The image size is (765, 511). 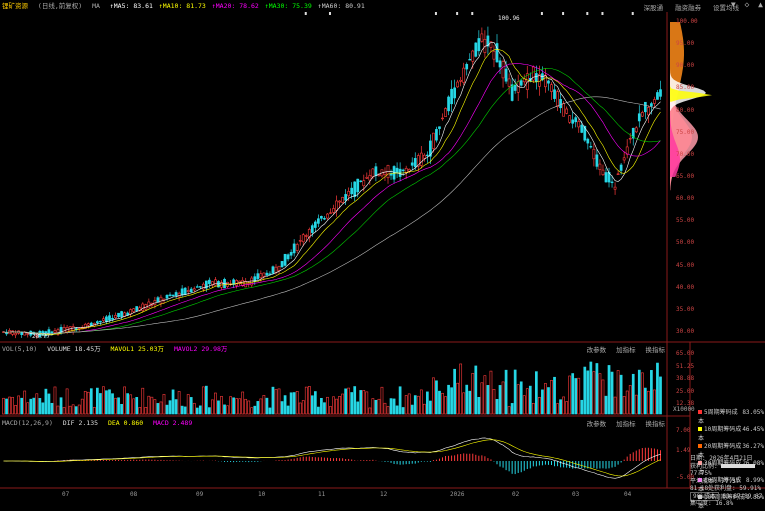 What do you see at coordinates (760, 4) in the screenshot?
I see `expand-icon: ▲` at bounding box center [760, 4].